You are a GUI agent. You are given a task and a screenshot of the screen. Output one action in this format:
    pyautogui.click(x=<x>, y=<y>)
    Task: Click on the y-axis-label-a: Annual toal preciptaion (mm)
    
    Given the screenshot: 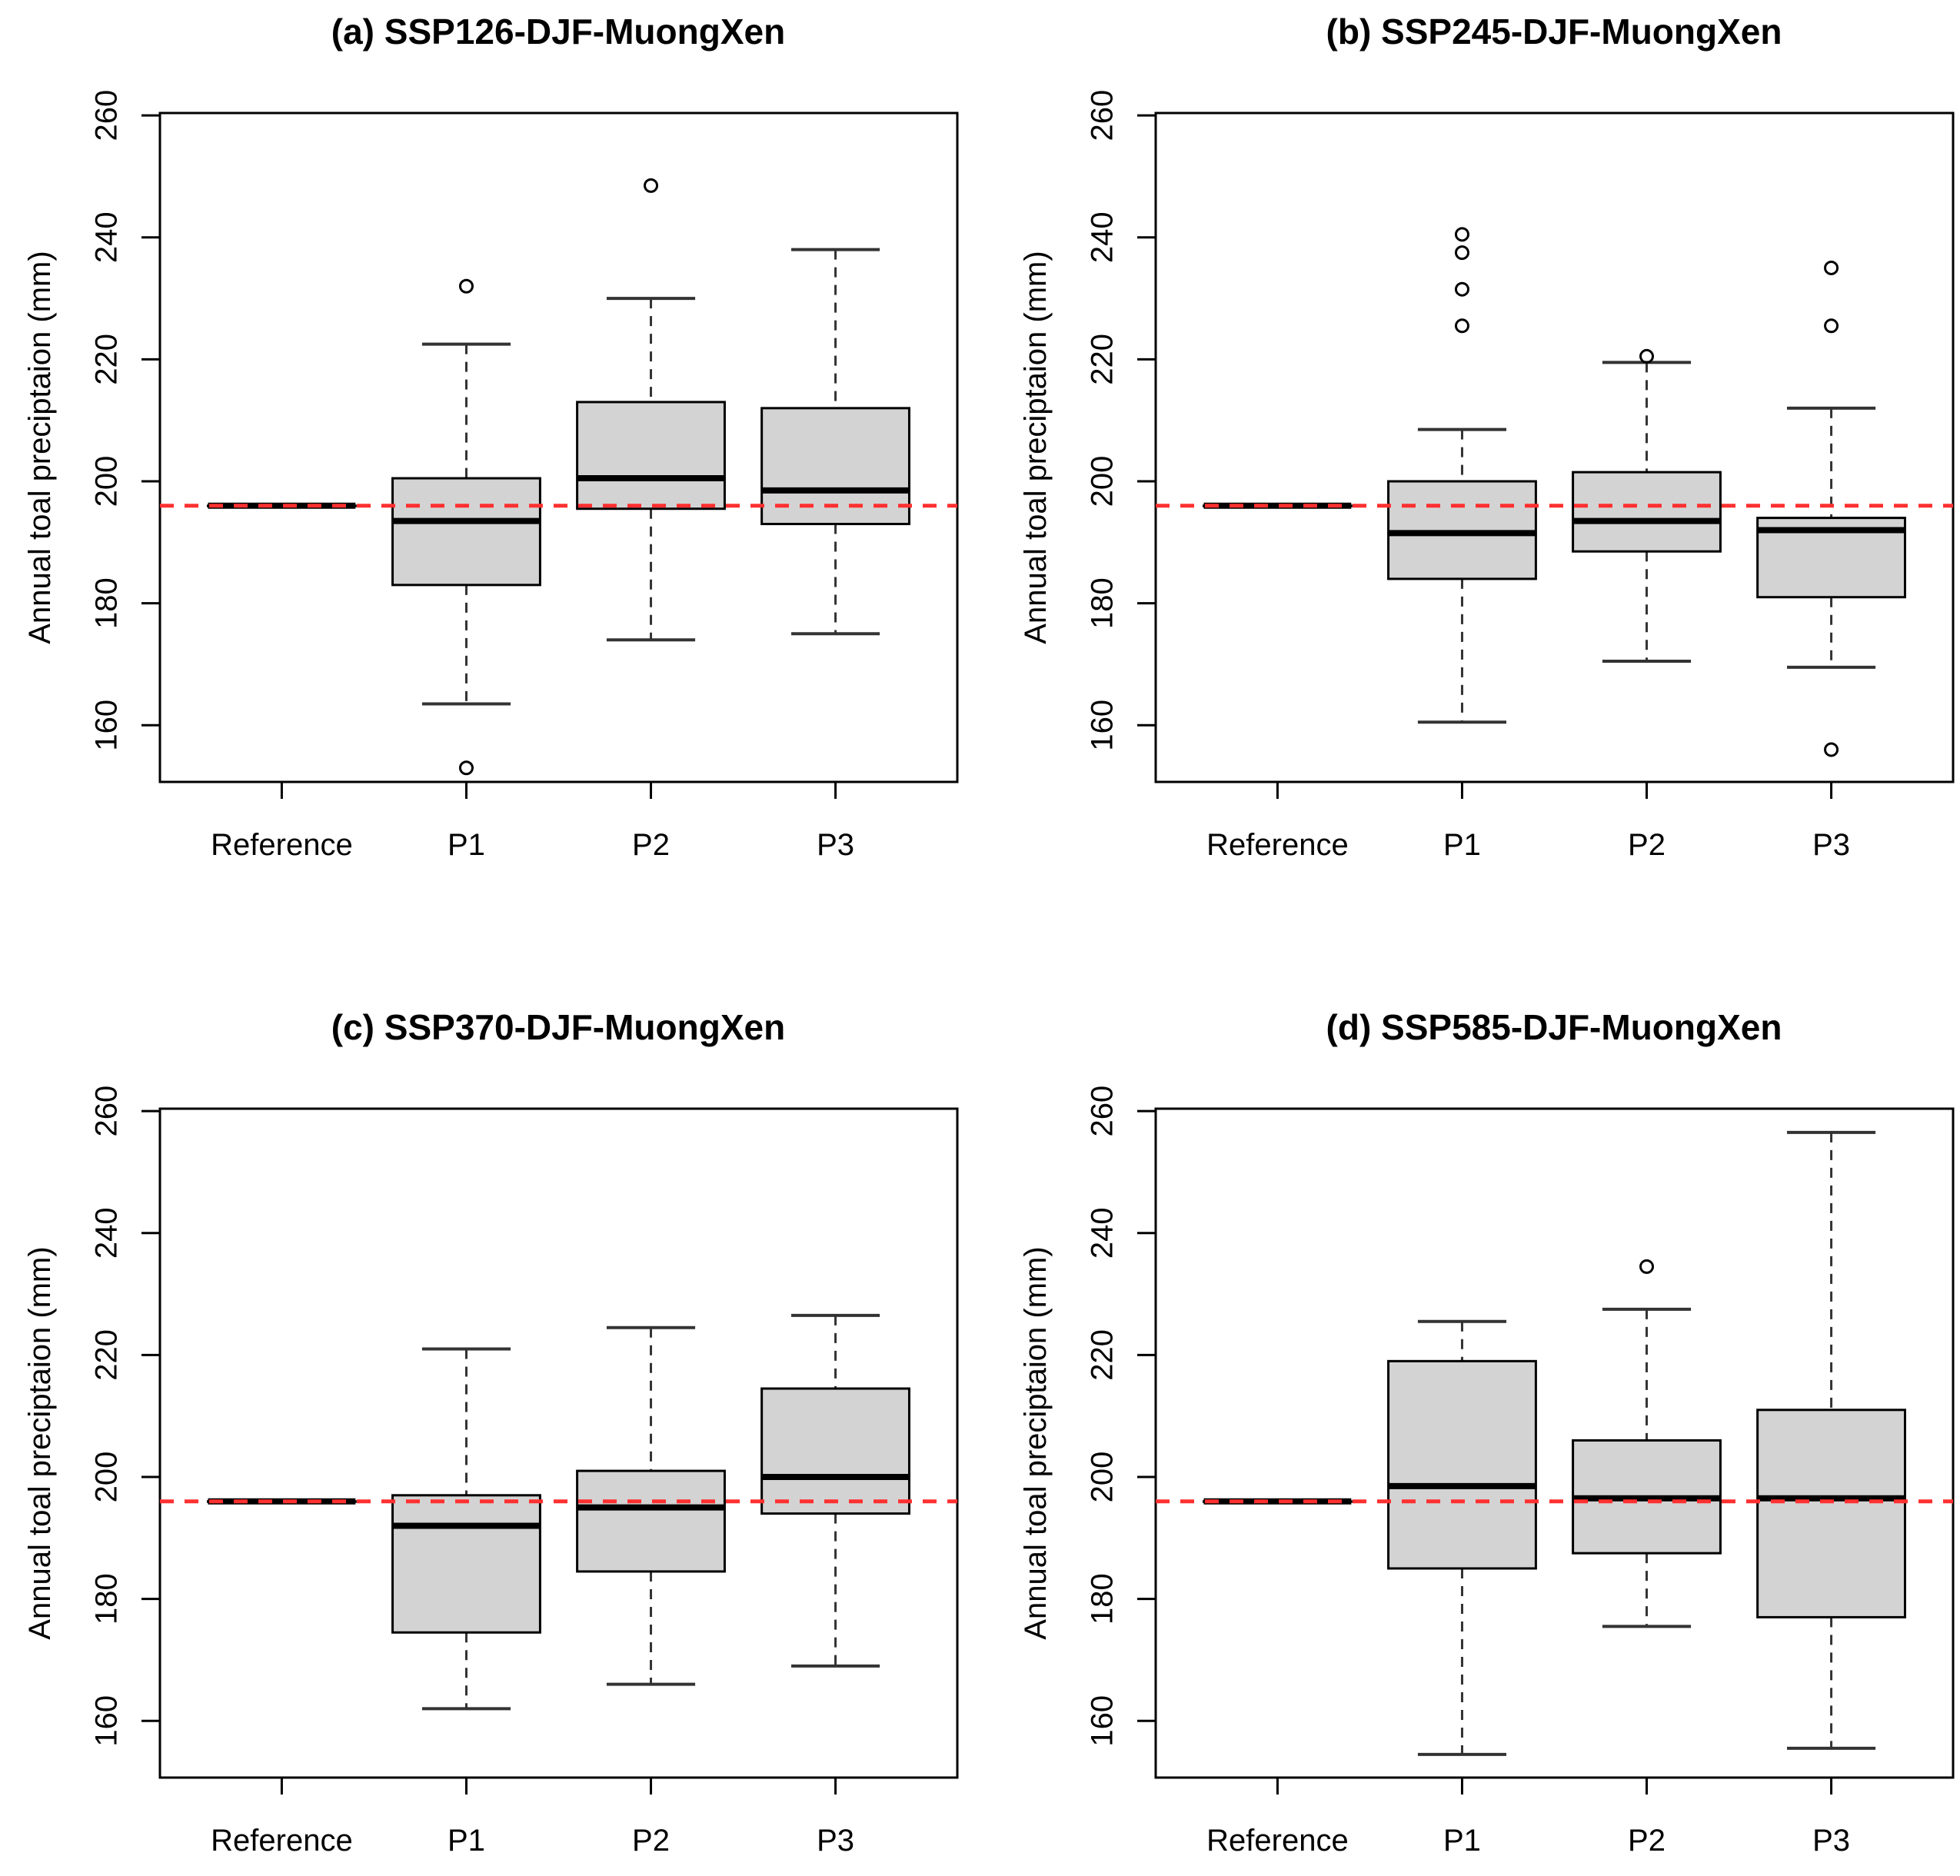 What is the action you would take?
    pyautogui.click(x=40, y=447)
    